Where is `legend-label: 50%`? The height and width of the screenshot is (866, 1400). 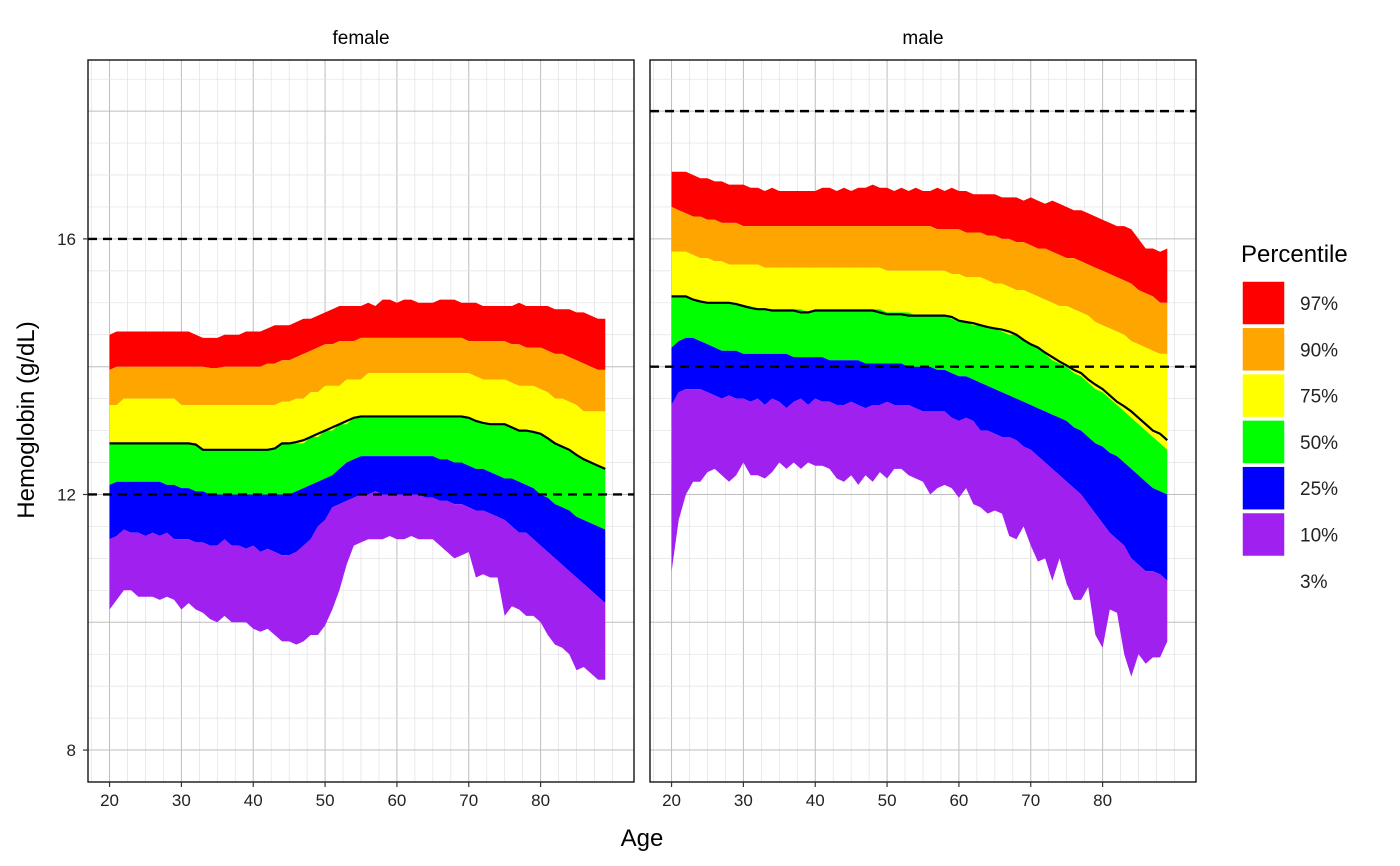
legend-label: 50% is located at coordinates (1319, 443).